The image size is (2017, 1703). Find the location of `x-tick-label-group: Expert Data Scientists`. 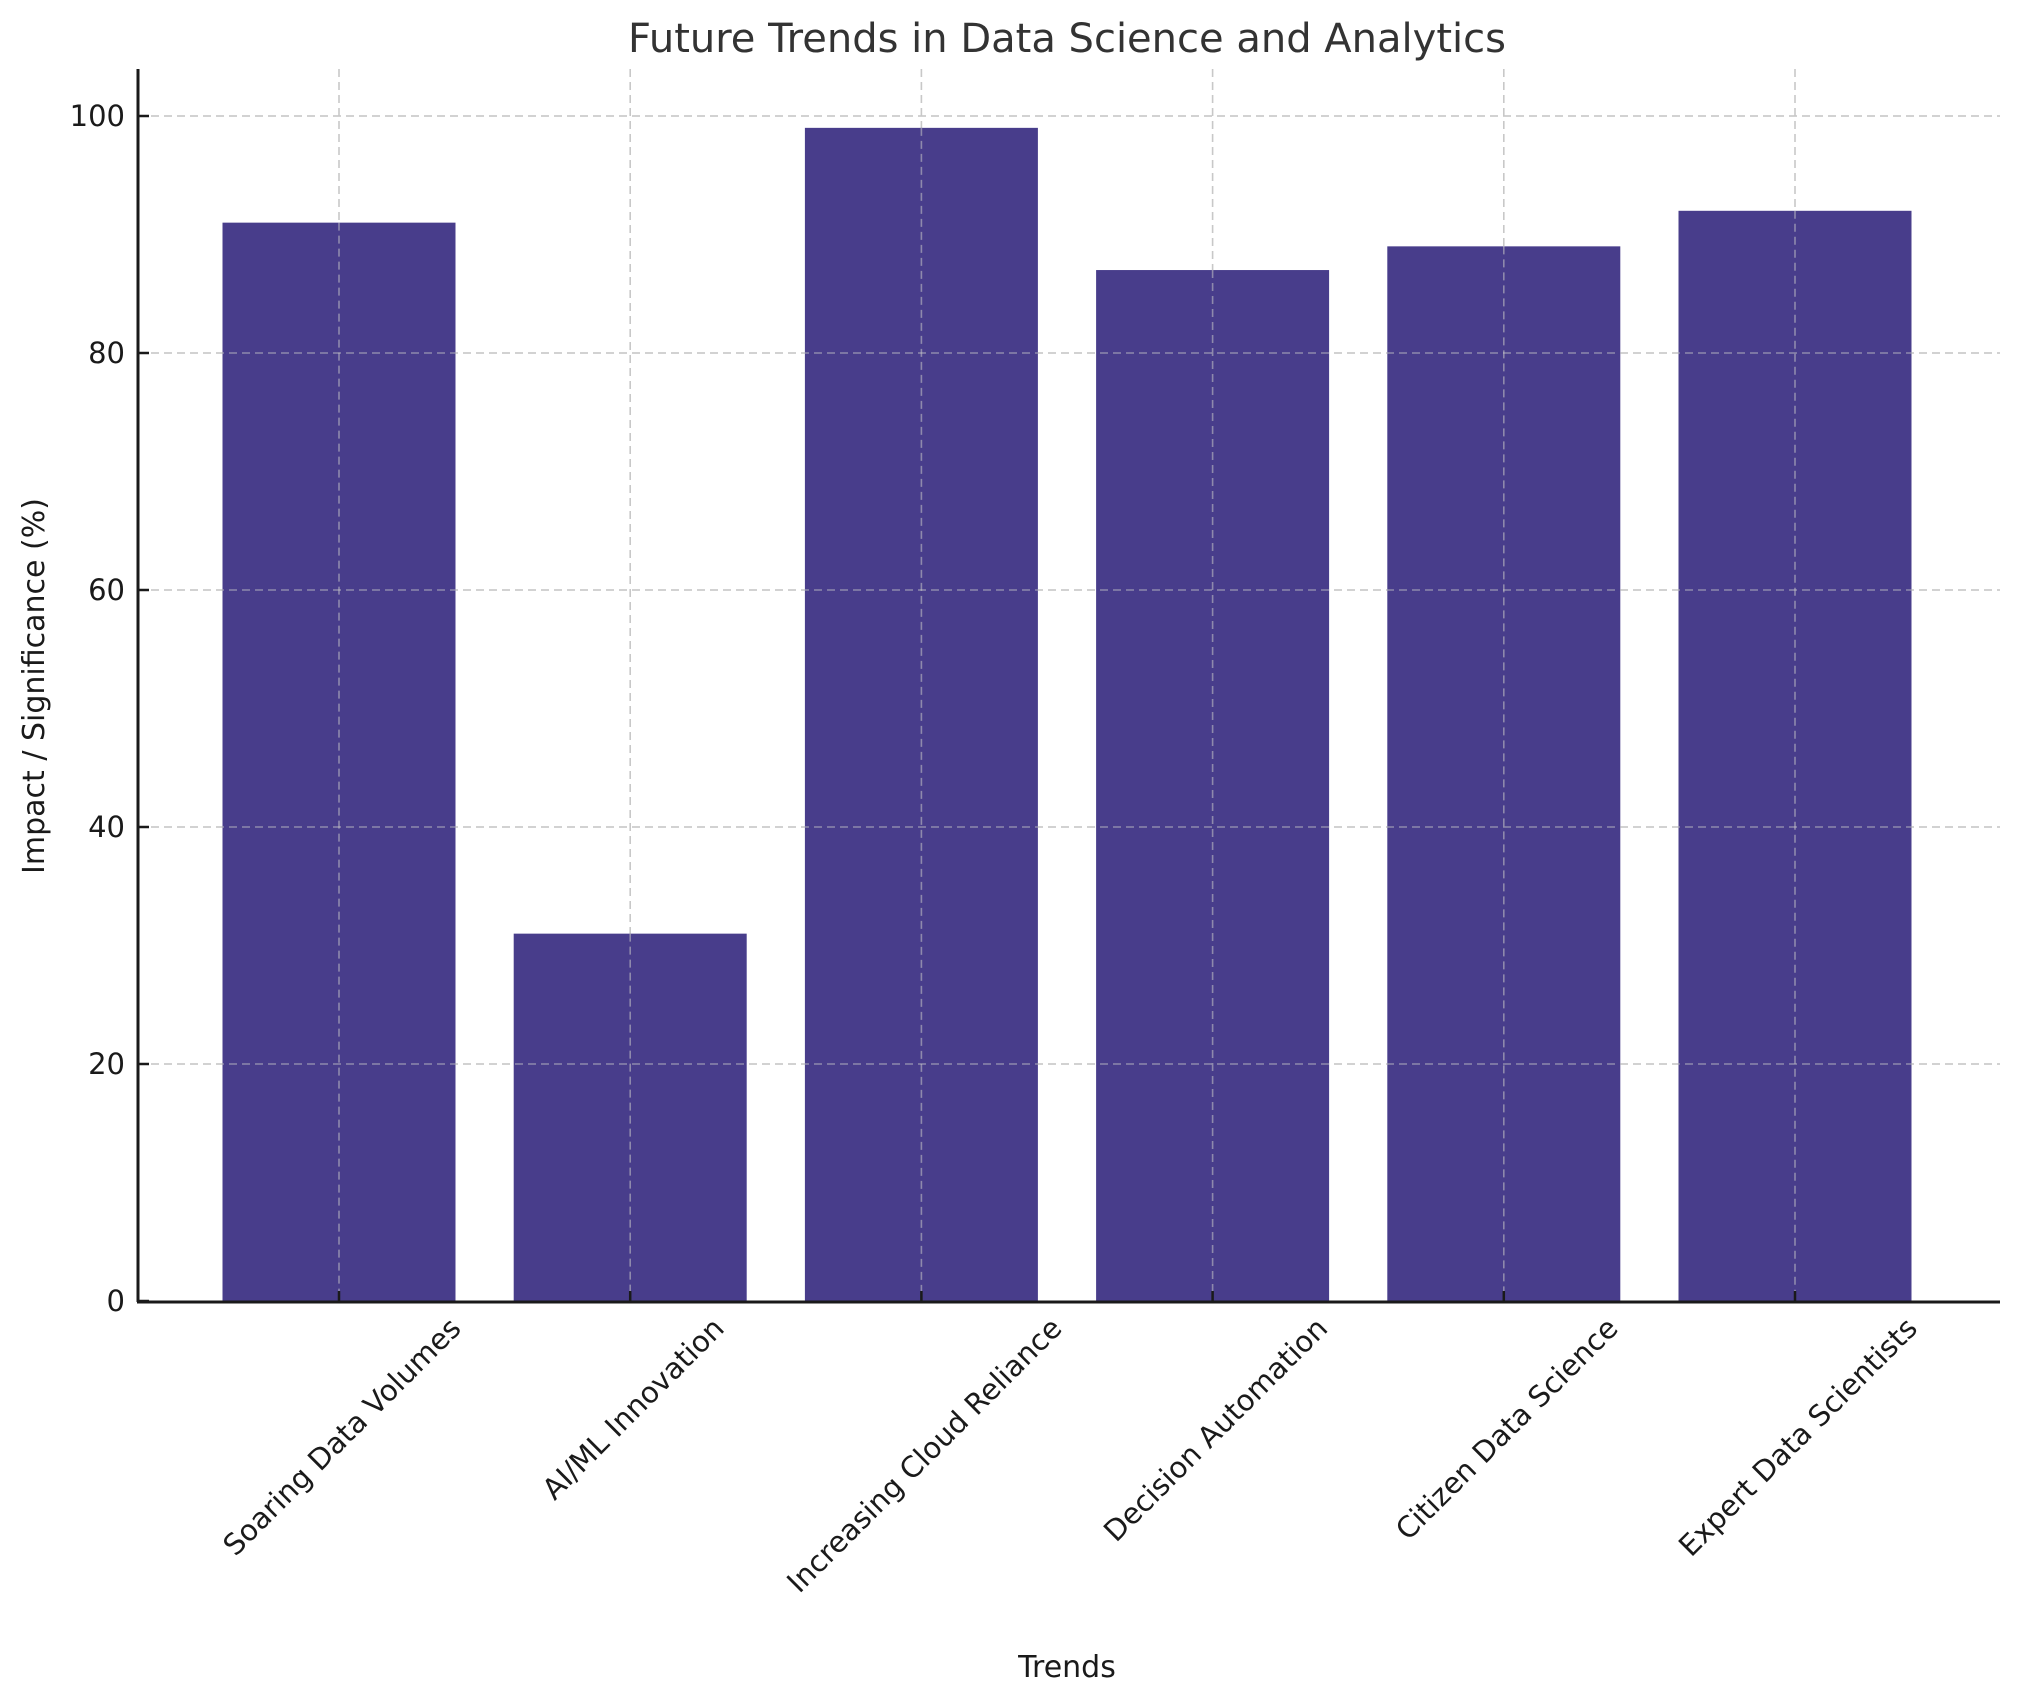

x-tick-label-group: Expert Data Scientists is located at coordinates (1798, 1437).